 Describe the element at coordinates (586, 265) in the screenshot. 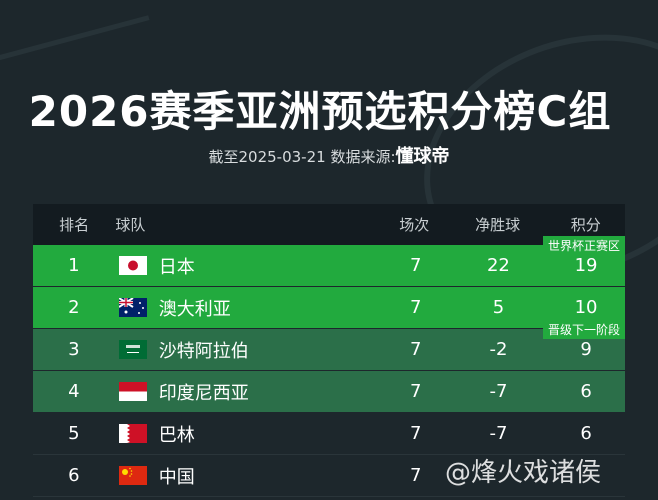

I see `points: 19` at that location.